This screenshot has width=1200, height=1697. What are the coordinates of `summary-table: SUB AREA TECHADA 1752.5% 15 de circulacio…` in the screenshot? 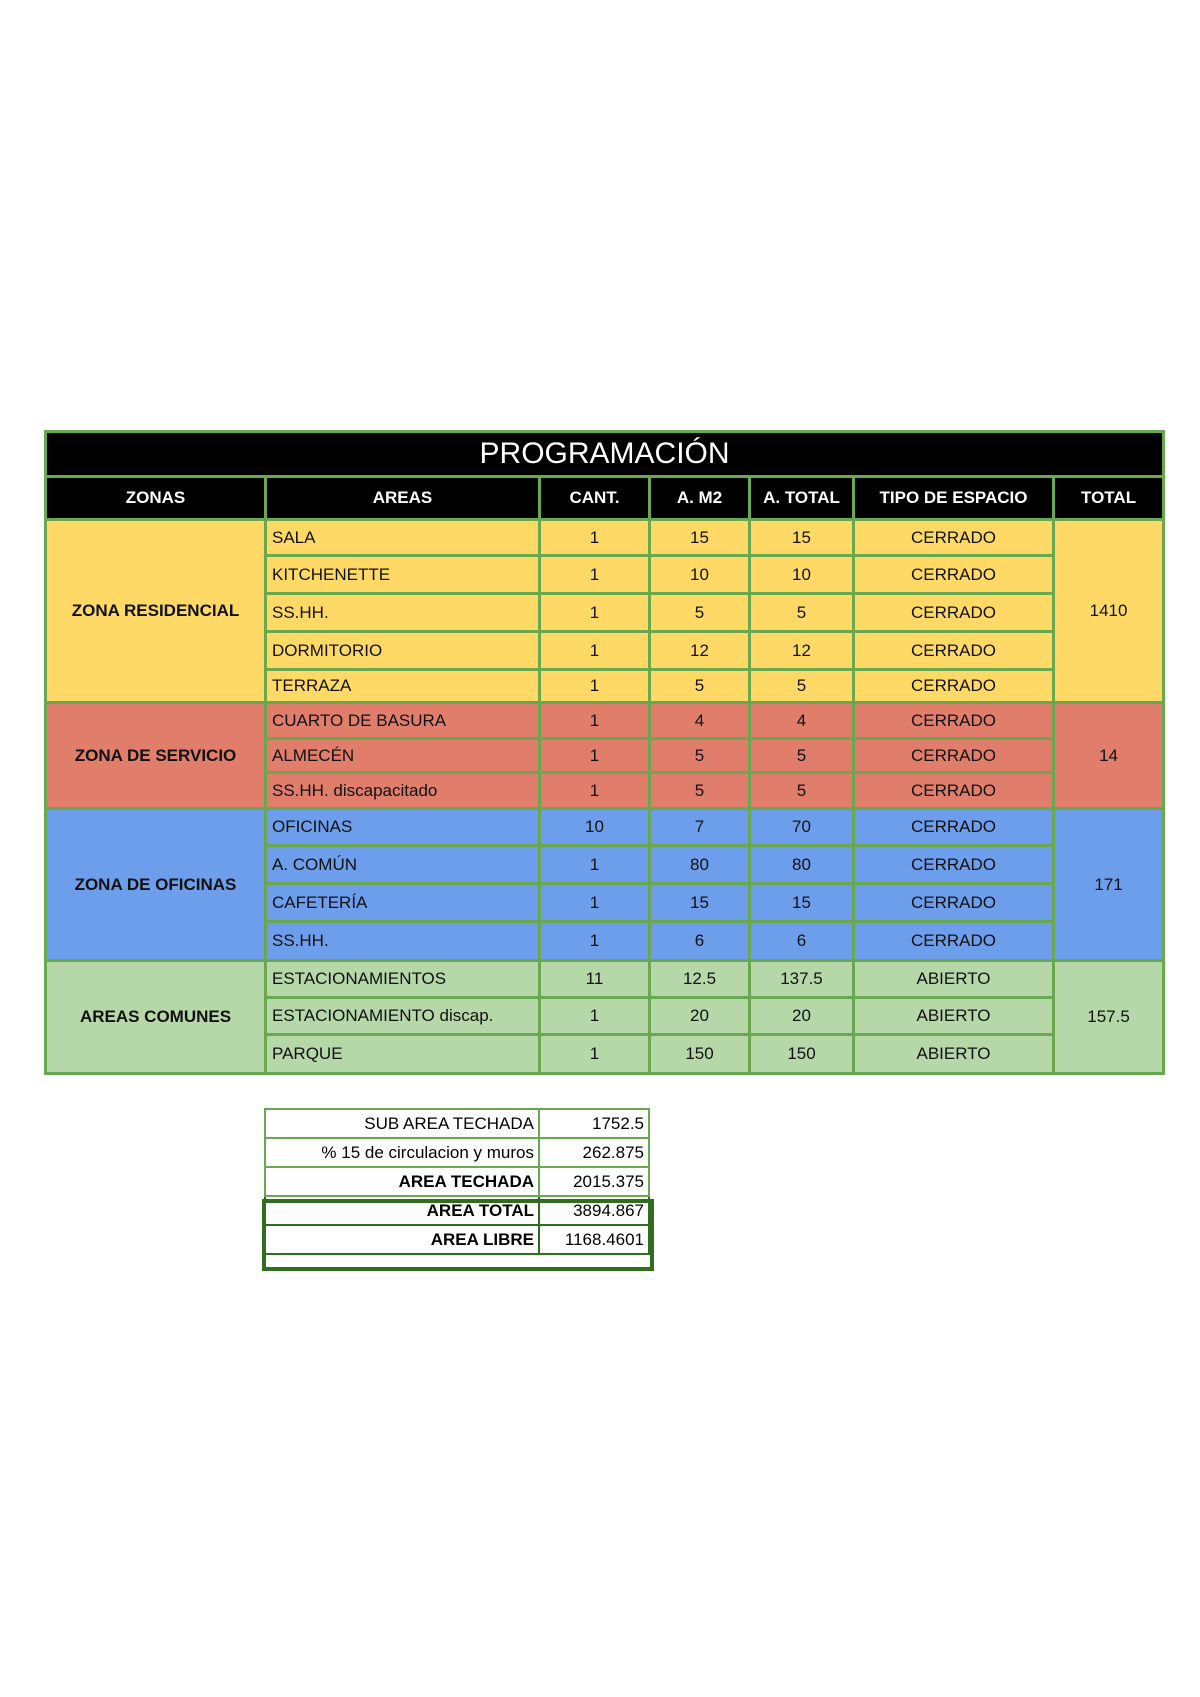 It's located at (457, 1181).